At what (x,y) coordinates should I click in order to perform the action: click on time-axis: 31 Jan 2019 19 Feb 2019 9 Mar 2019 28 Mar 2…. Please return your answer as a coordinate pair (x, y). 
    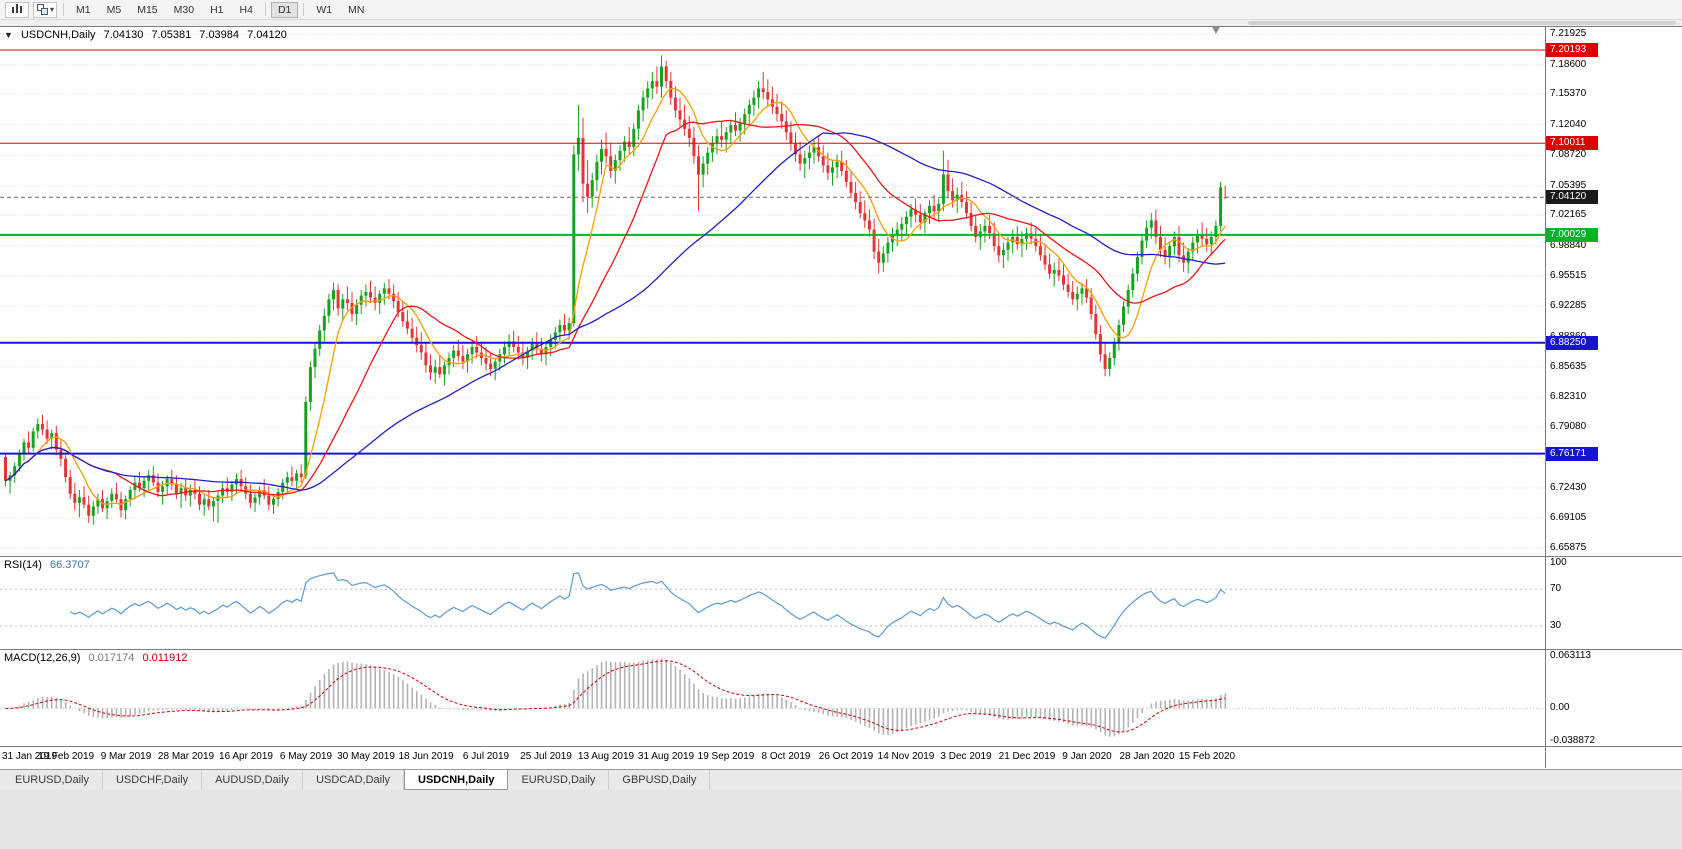
    Looking at the image, I should click on (841, 757).